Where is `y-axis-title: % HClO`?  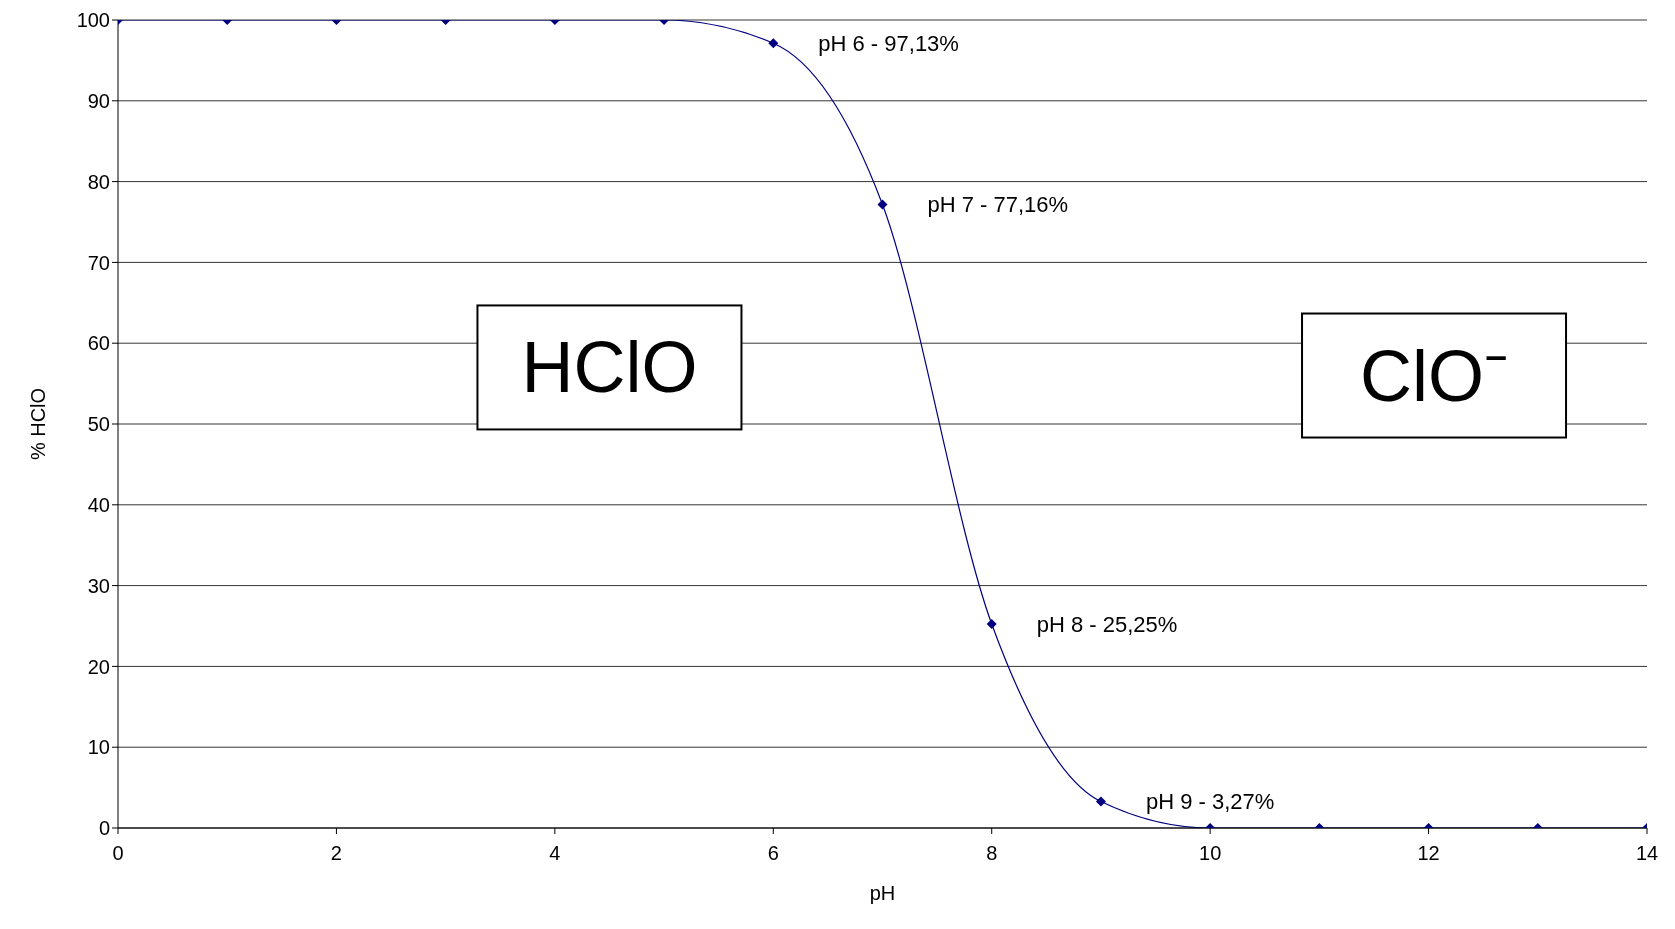 y-axis-title: % HClO is located at coordinates (38, 424).